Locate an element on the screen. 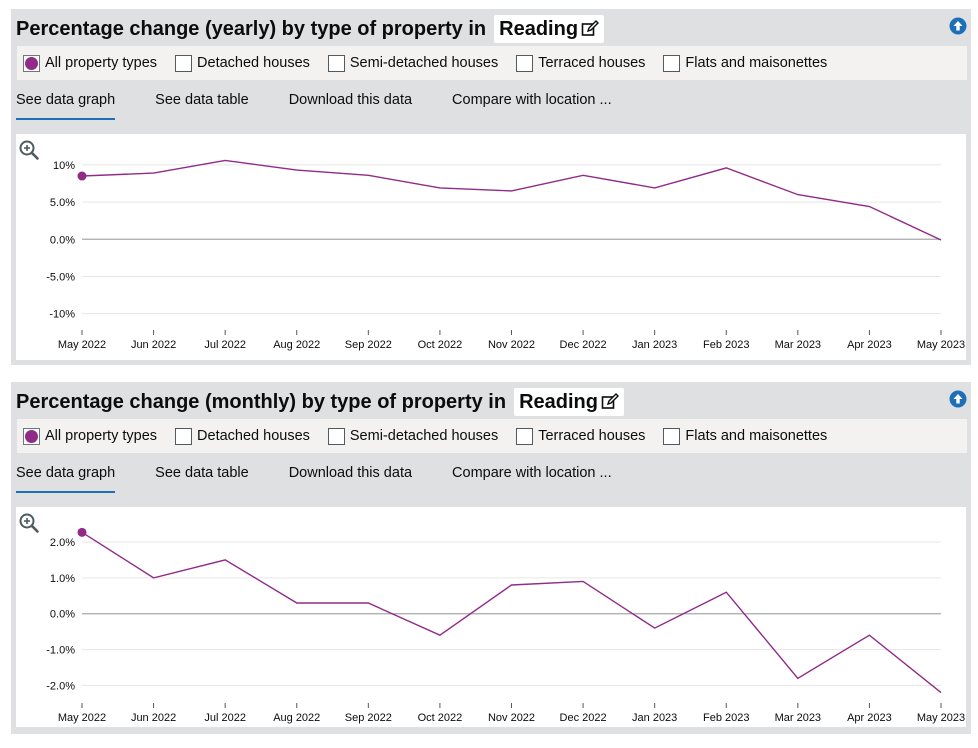 The height and width of the screenshot is (748, 978). y-tick-label: 5.0% is located at coordinates (62, 203).